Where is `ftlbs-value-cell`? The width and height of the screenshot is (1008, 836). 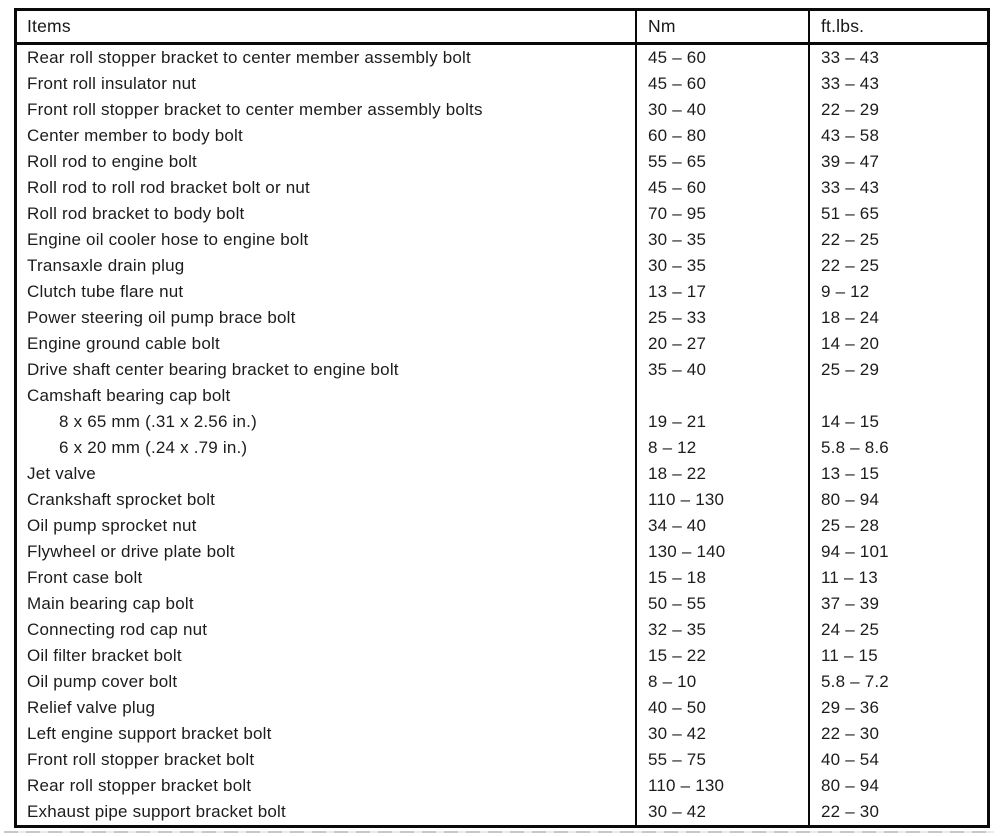 ftlbs-value-cell is located at coordinates (897, 396).